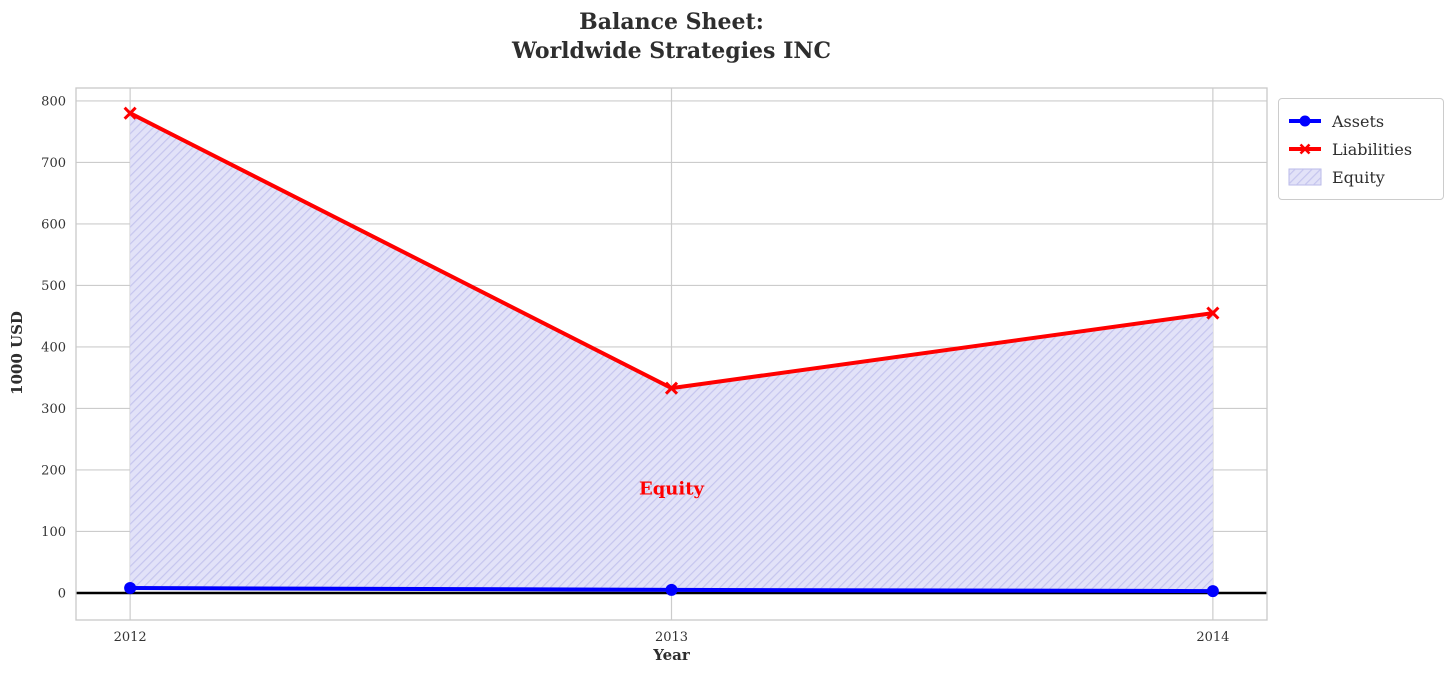 The width and height of the screenshot is (1454, 676). What do you see at coordinates (53, 347) in the screenshot?
I see `y-tick-label: 400` at bounding box center [53, 347].